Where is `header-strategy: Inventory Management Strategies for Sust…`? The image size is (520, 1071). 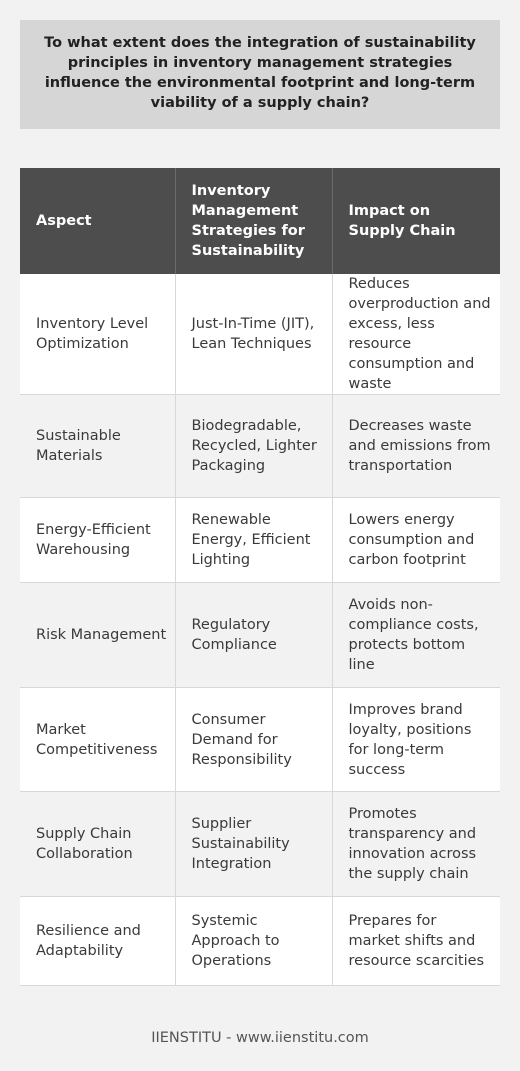 header-strategy: Inventory Management Strategies for Sust… is located at coordinates (254, 221).